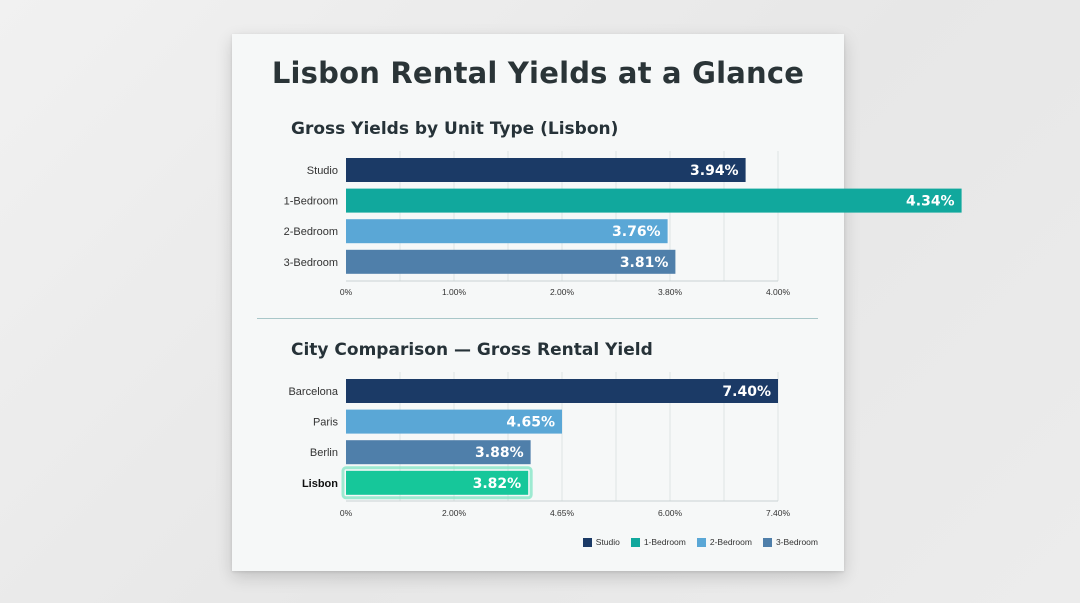 The image size is (1080, 603). What do you see at coordinates (746, 392) in the screenshot?
I see `value-label: 7.40%` at bounding box center [746, 392].